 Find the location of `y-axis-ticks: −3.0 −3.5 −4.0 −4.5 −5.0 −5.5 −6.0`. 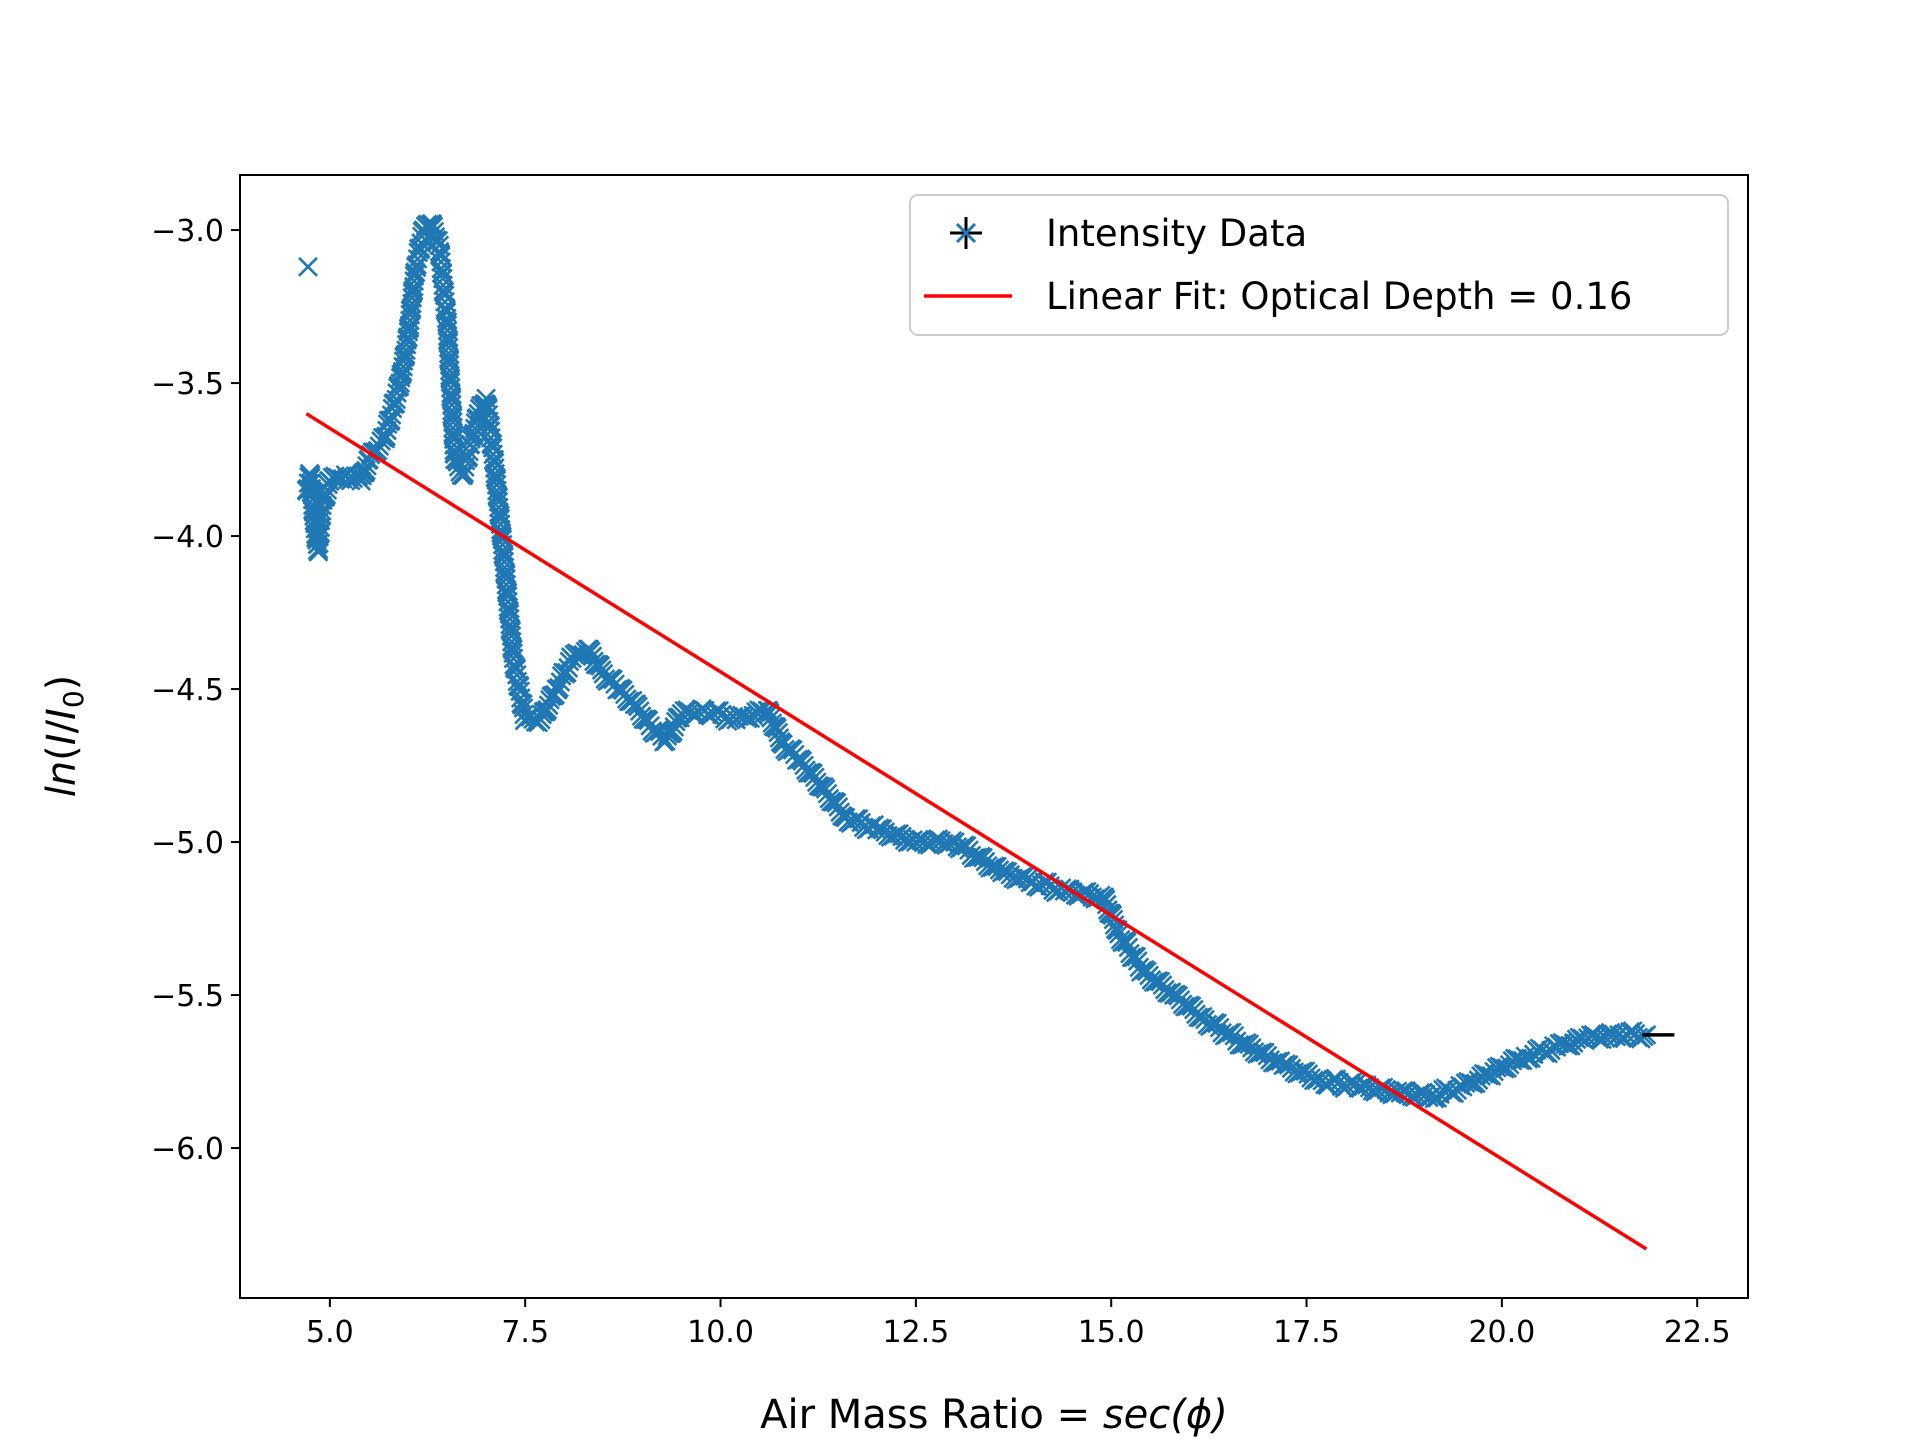

y-axis-ticks: −3.0 −3.5 −4.0 −4.5 −5.0 −5.5 −6.0 is located at coordinates (195, 690).